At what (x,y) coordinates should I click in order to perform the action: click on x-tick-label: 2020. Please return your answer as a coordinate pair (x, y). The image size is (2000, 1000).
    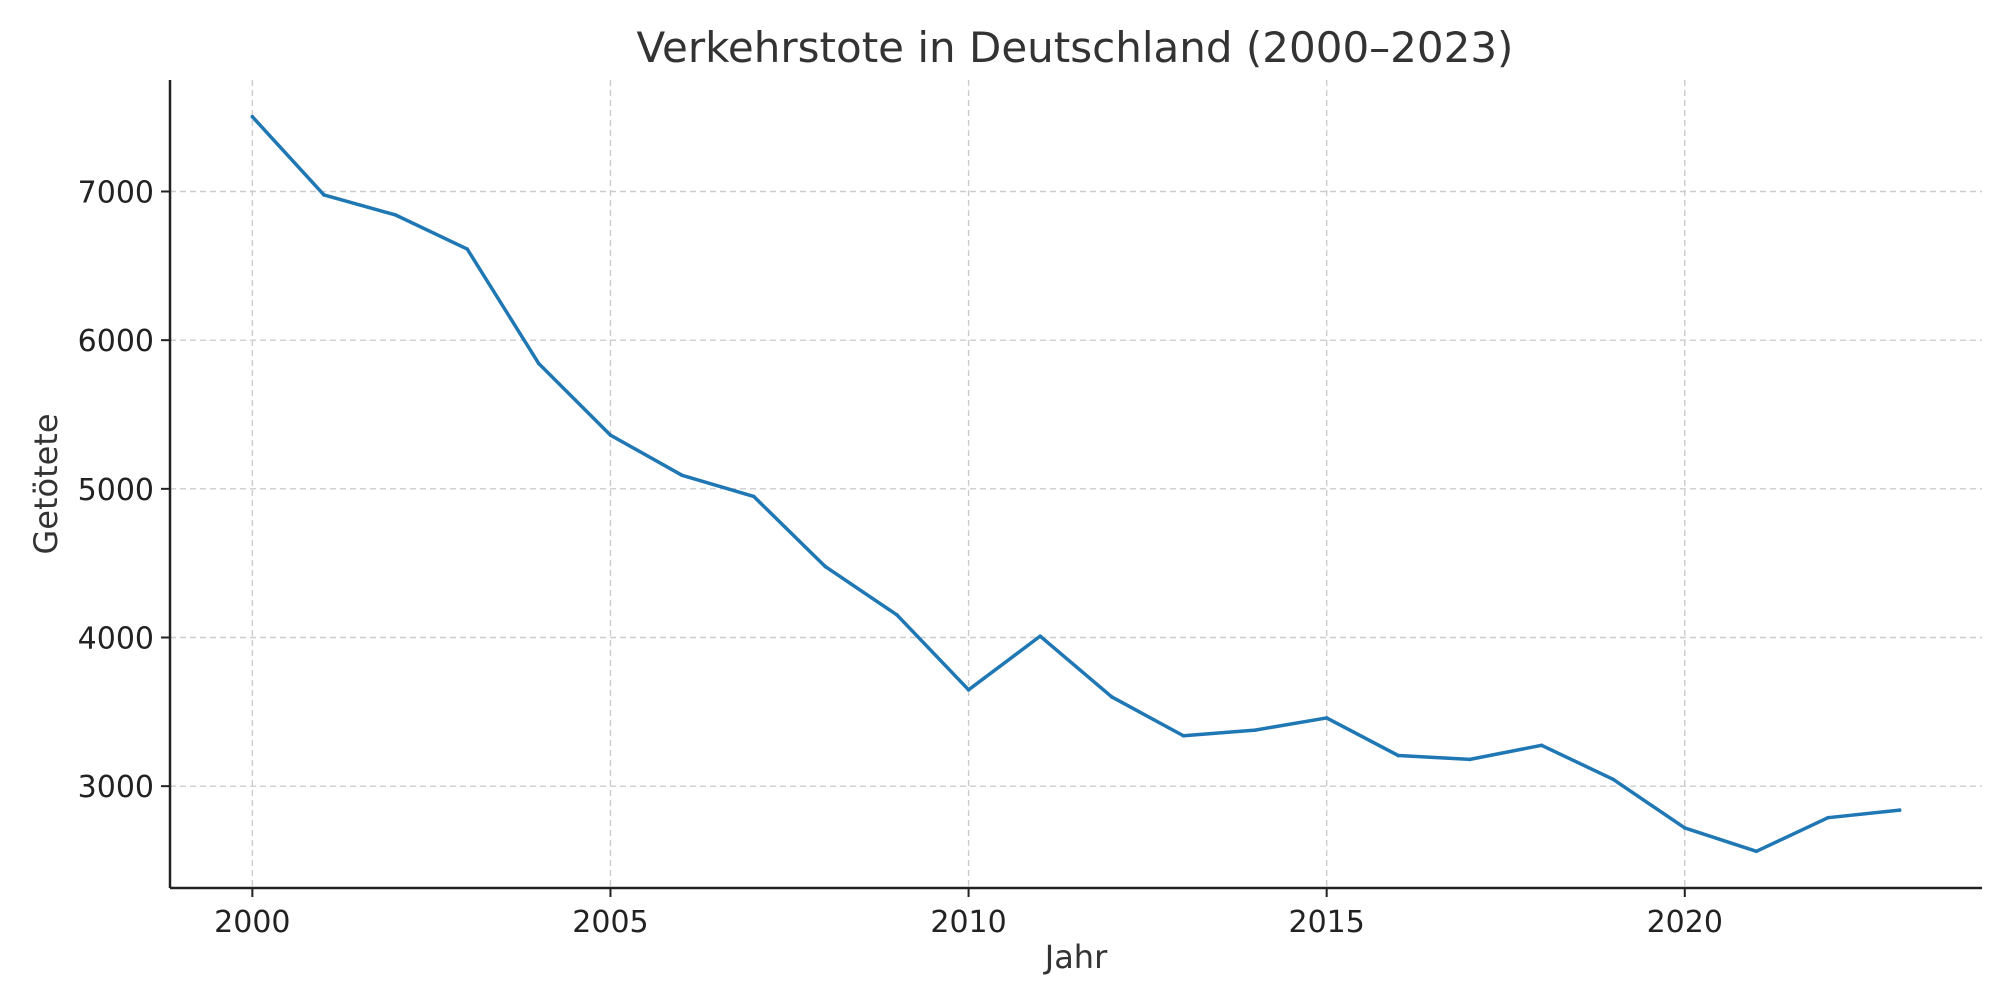
    Looking at the image, I should click on (1685, 922).